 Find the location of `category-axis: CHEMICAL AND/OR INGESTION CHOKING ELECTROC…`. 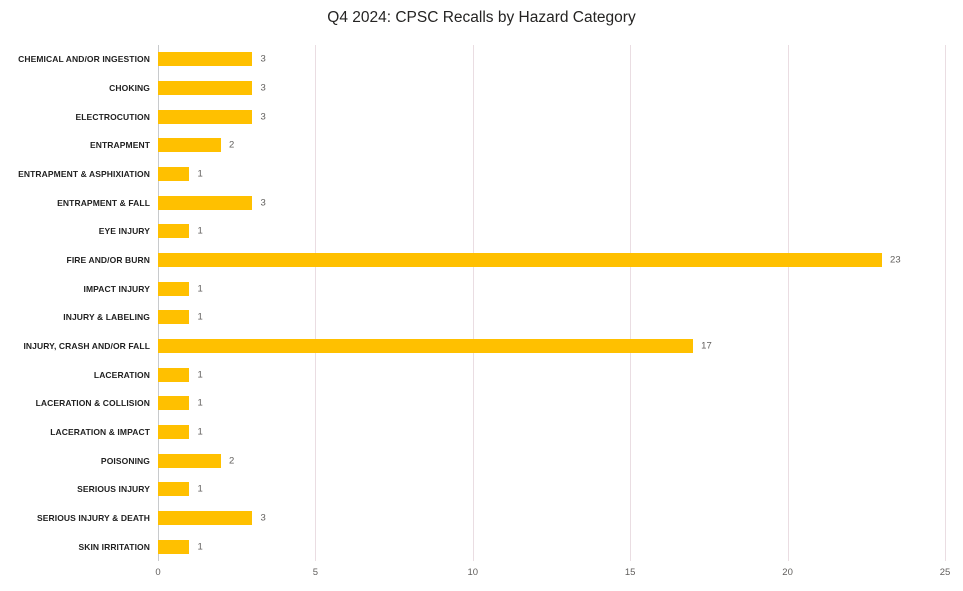

category-axis: CHEMICAL AND/OR INGESTION CHOKING ELECTROC… is located at coordinates (75, 303).